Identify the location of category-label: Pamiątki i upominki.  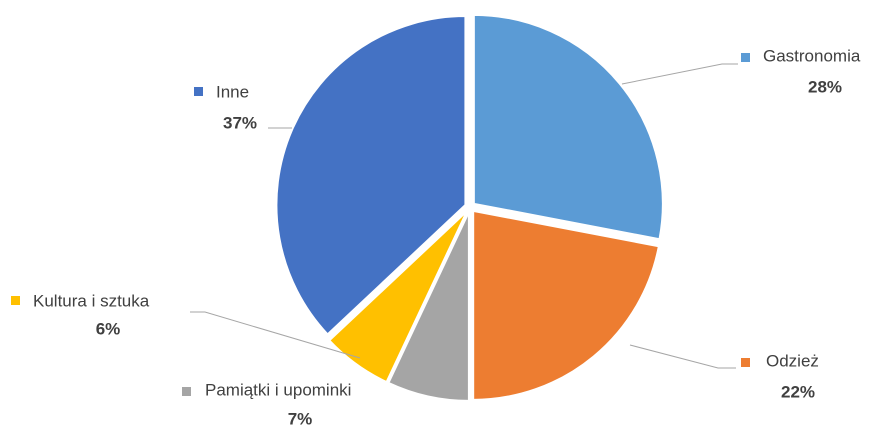
(278, 389).